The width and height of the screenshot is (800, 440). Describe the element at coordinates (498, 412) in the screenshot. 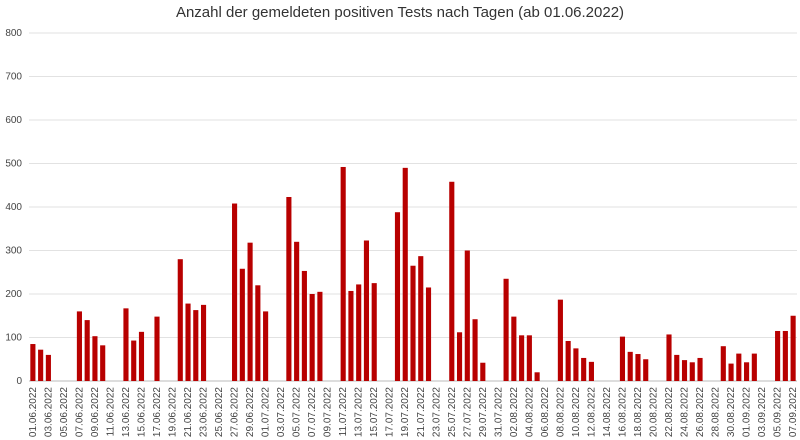

I see `x-tick-label: 31.07.2022` at that location.